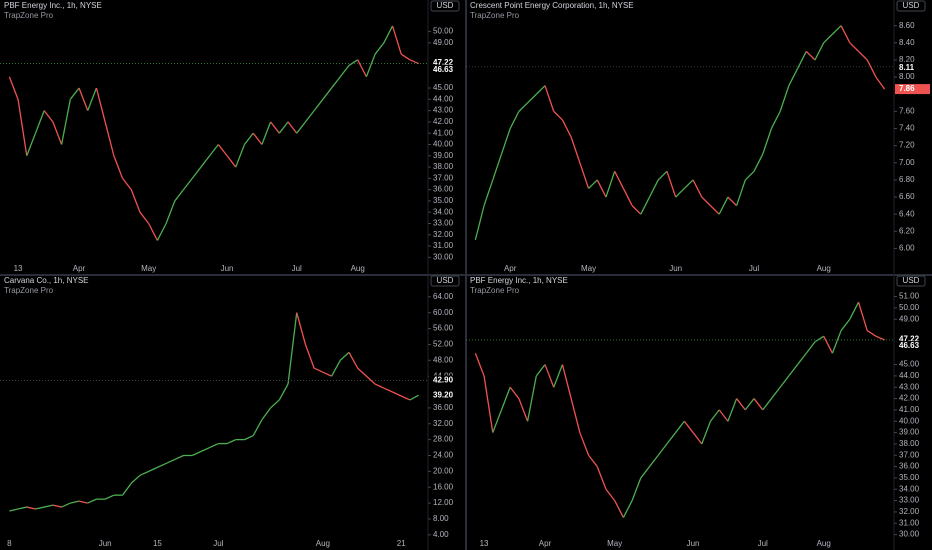  I want to click on y-tick-label: 6.00, so click(907, 248).